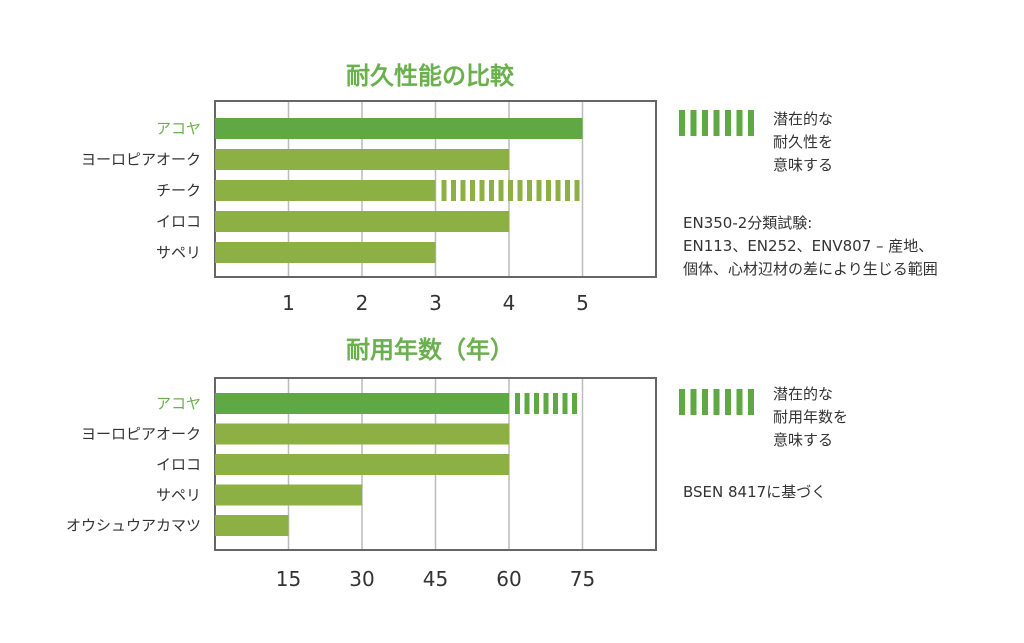 The width and height of the screenshot is (1024, 643). Describe the element at coordinates (178, 191) in the screenshot. I see `category-label-2: チーク` at that location.